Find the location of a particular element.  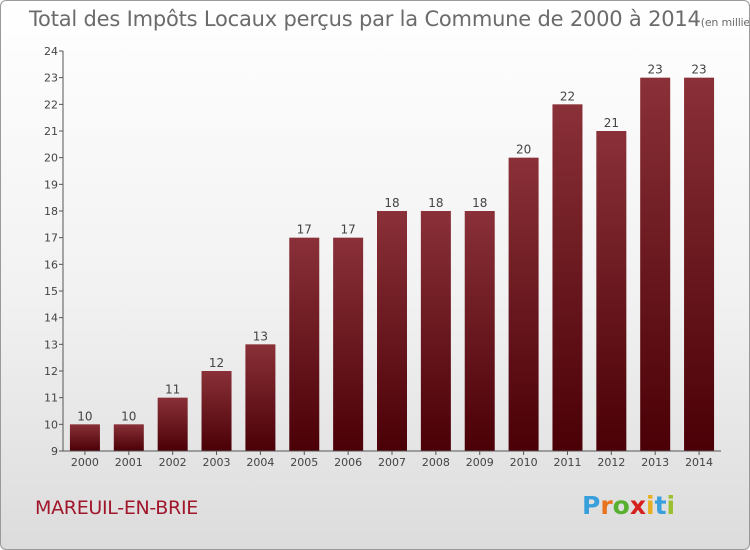

value-label-2000: 10 is located at coordinates (84, 416).